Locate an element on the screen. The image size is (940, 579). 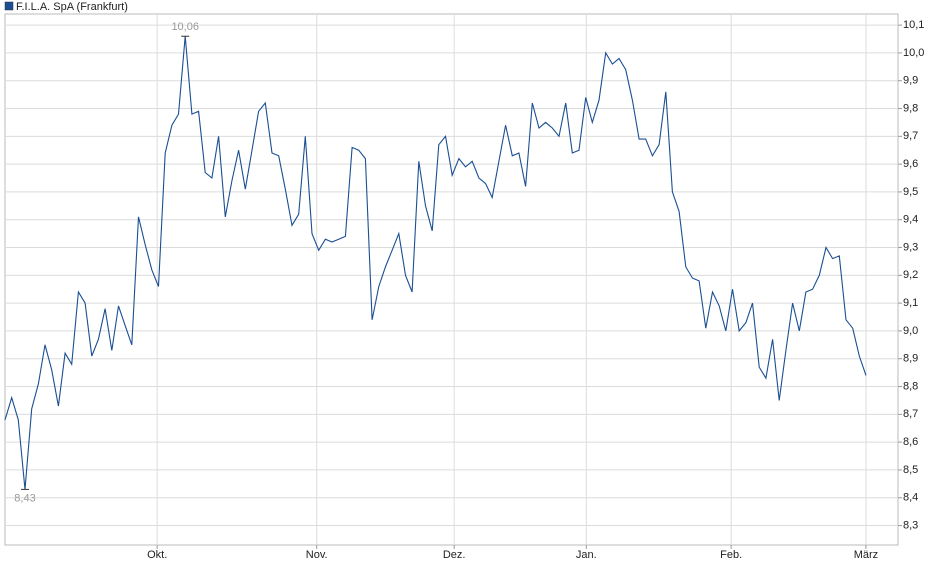
annotation-label: 10,06 is located at coordinates (185, 27).